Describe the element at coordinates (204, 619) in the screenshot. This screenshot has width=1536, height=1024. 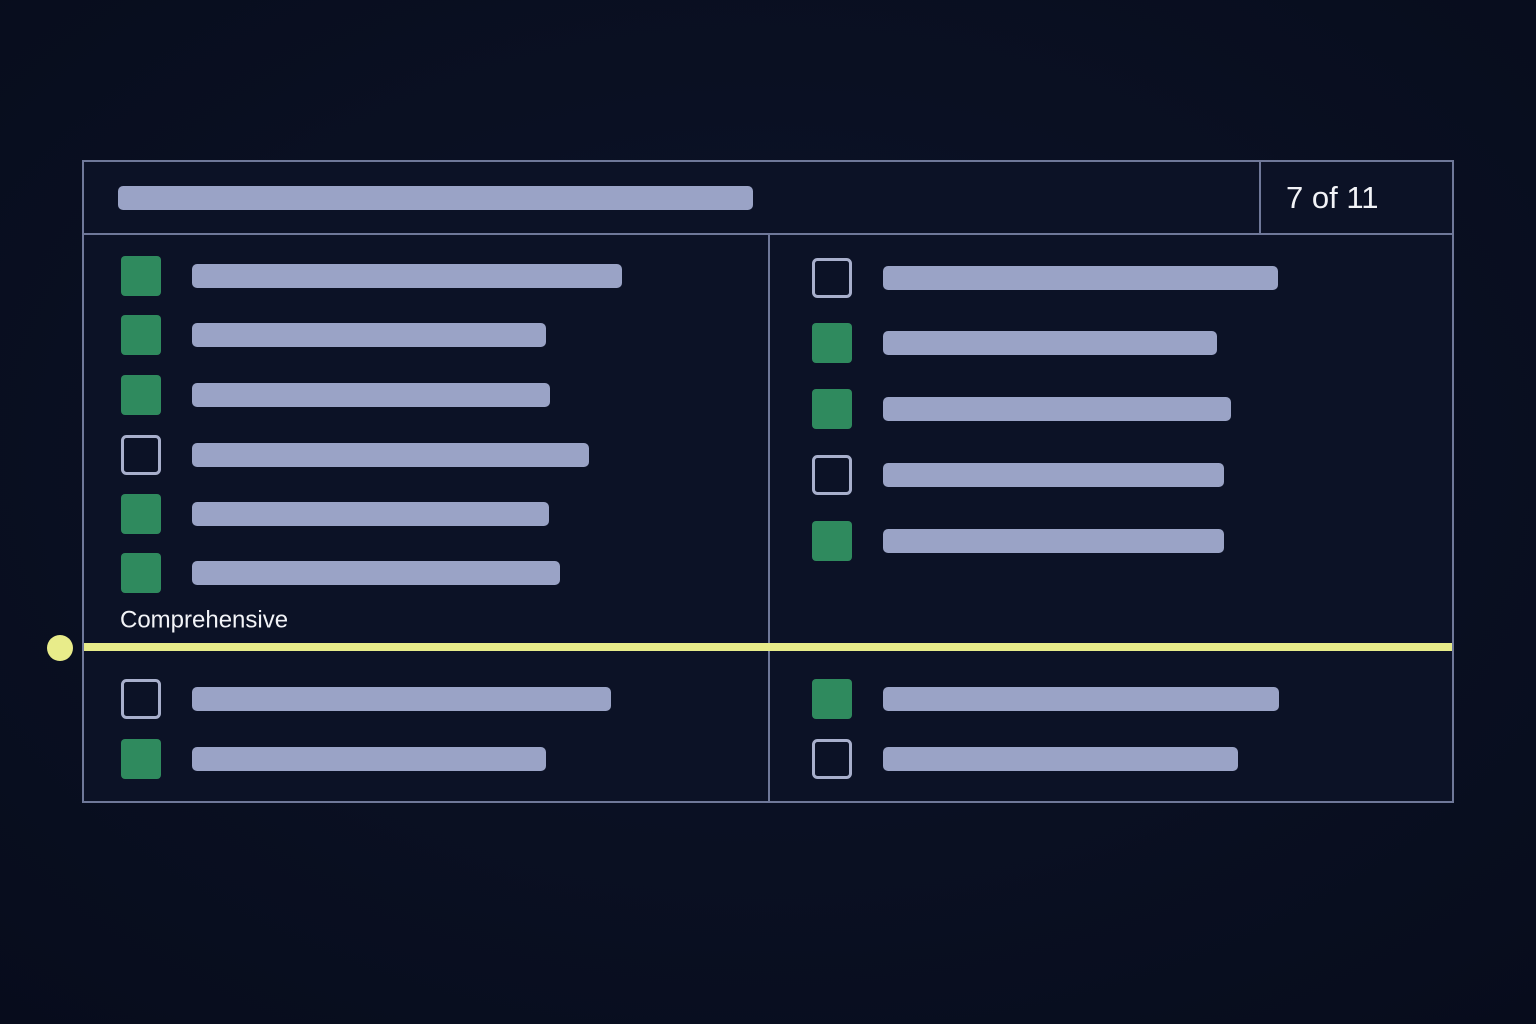
I see `marker-label: Comprehensive` at that location.